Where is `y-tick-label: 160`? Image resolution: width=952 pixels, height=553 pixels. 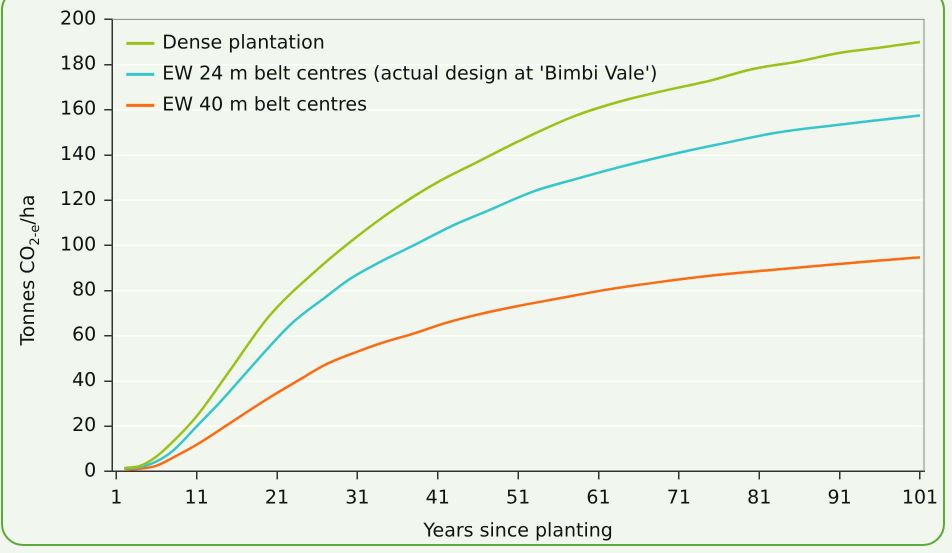
y-tick-label: 160 is located at coordinates (78, 109).